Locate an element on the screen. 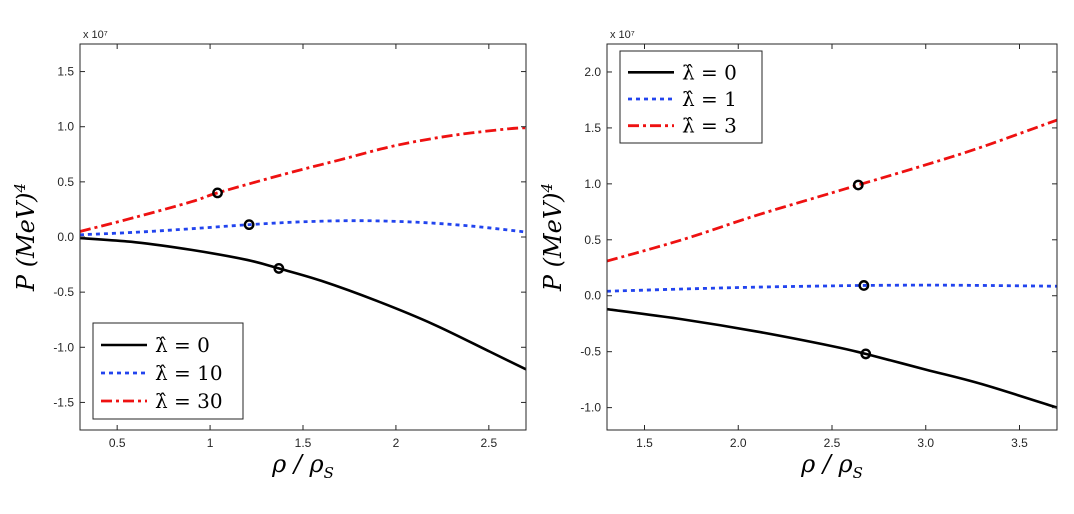 This screenshot has height=514, width=1074. legend: λ̂ = 0 λ̂ = 1 λ̂ = 3 is located at coordinates (691, 97).